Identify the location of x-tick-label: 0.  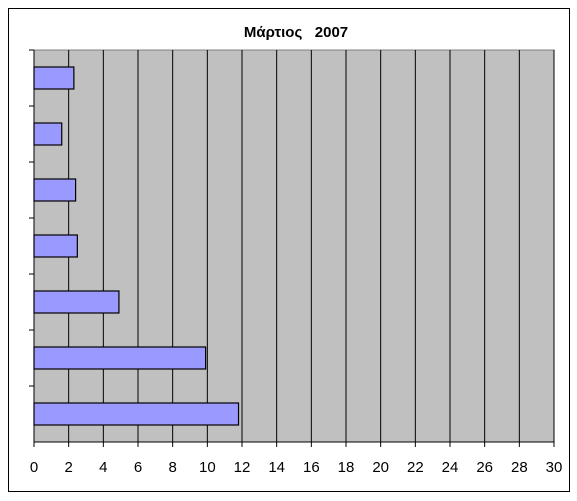
(34, 467).